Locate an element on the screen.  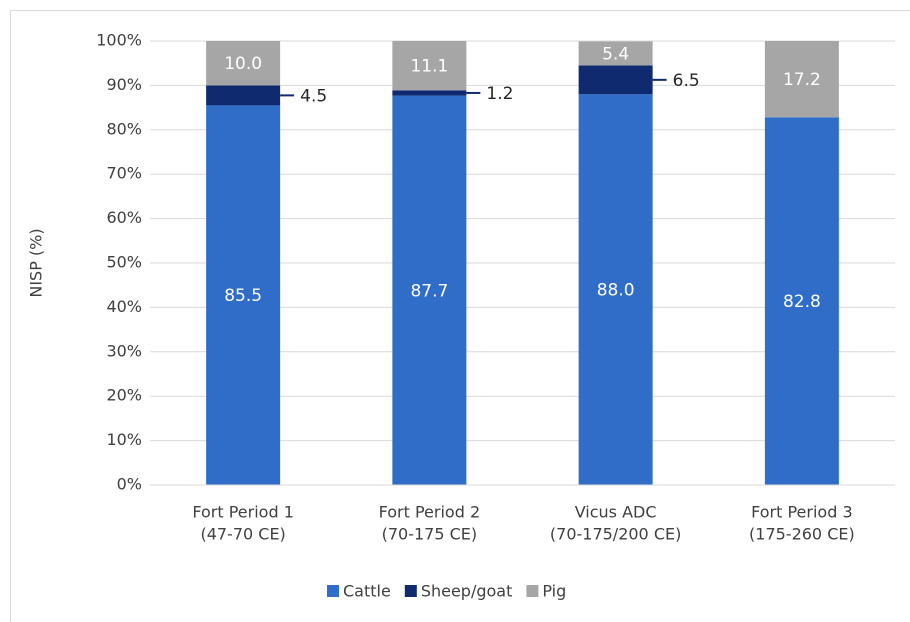
y-axis-label: NISP (%) is located at coordinates (36, 262).